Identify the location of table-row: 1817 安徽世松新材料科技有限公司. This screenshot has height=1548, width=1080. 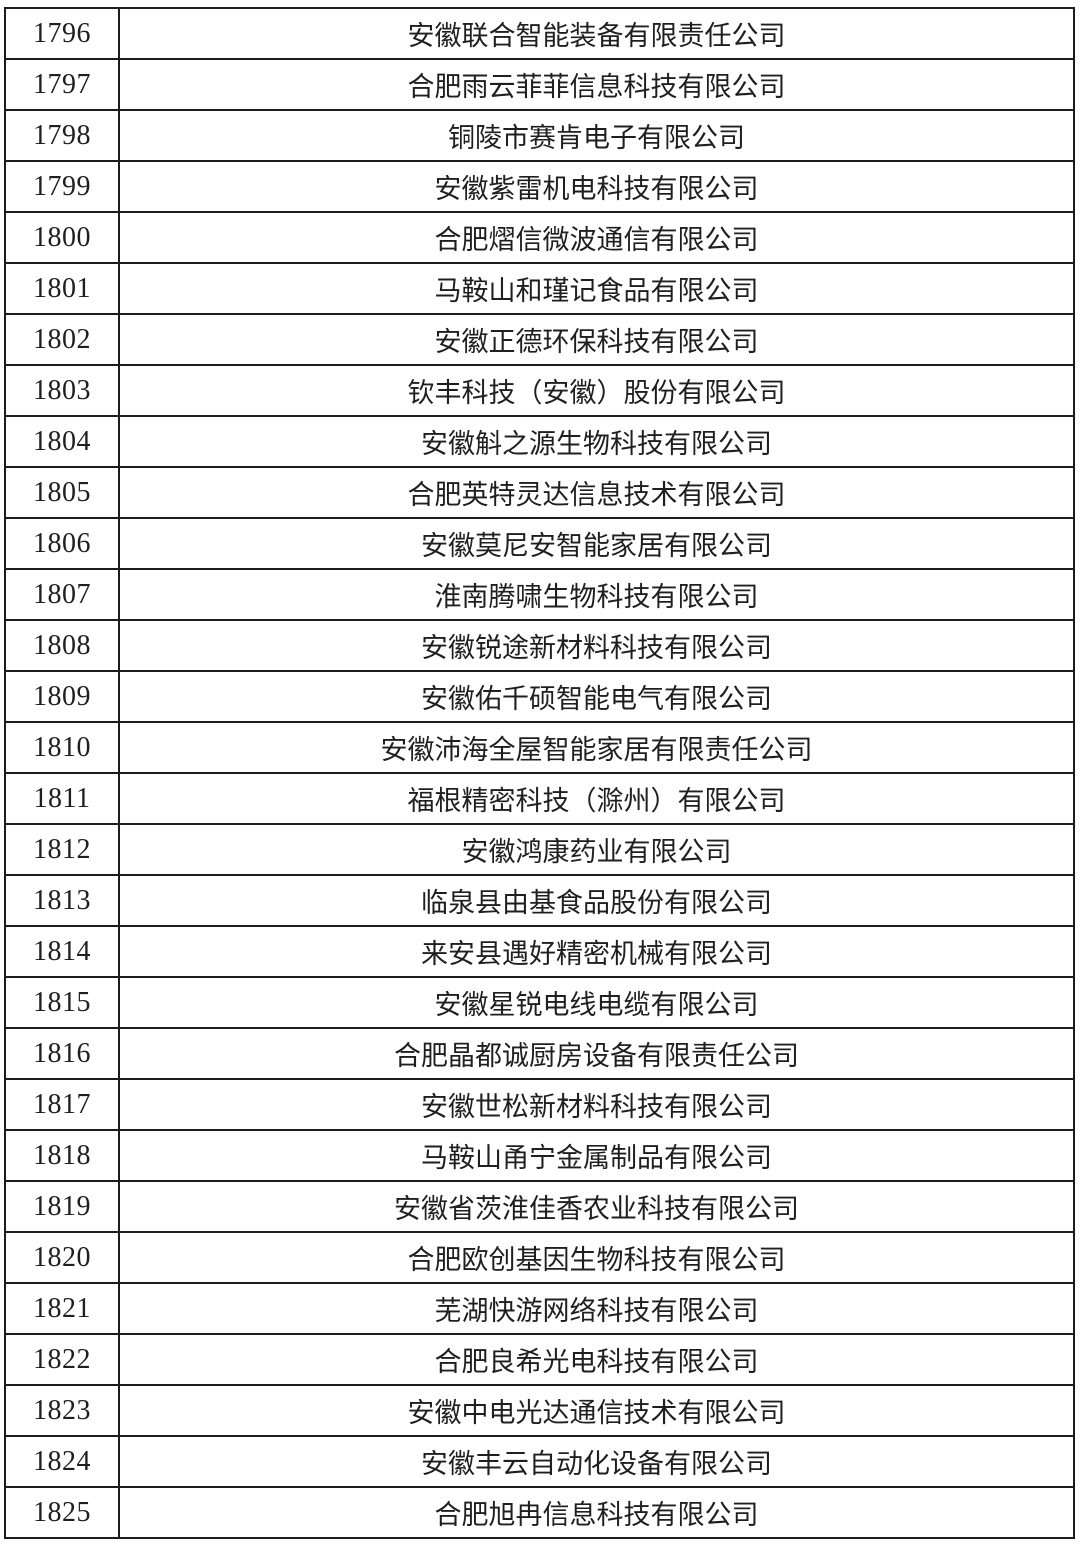
(539, 1104).